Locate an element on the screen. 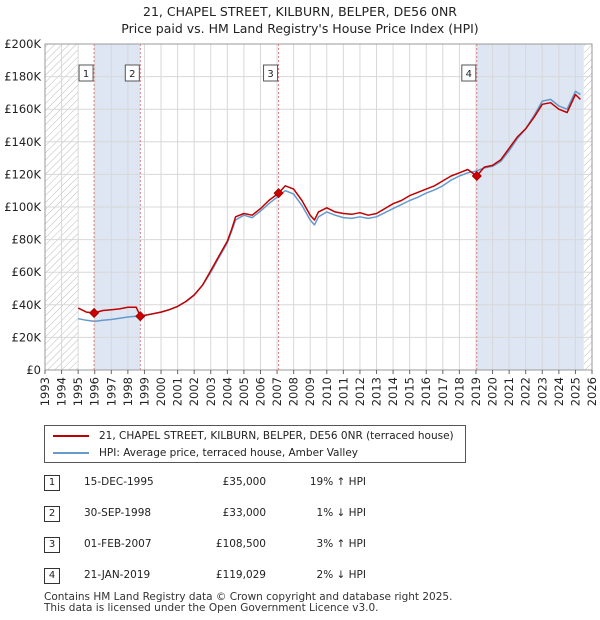  x-tick-label: 2016 is located at coordinates (426, 391).